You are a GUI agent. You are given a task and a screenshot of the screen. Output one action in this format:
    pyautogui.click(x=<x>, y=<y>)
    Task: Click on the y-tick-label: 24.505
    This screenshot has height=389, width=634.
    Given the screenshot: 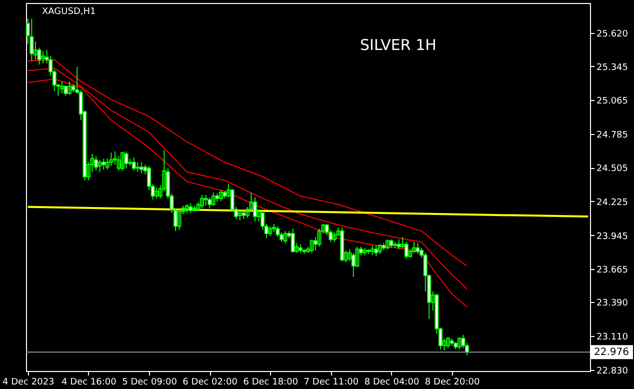 What is the action you would take?
    pyautogui.click(x=612, y=169)
    